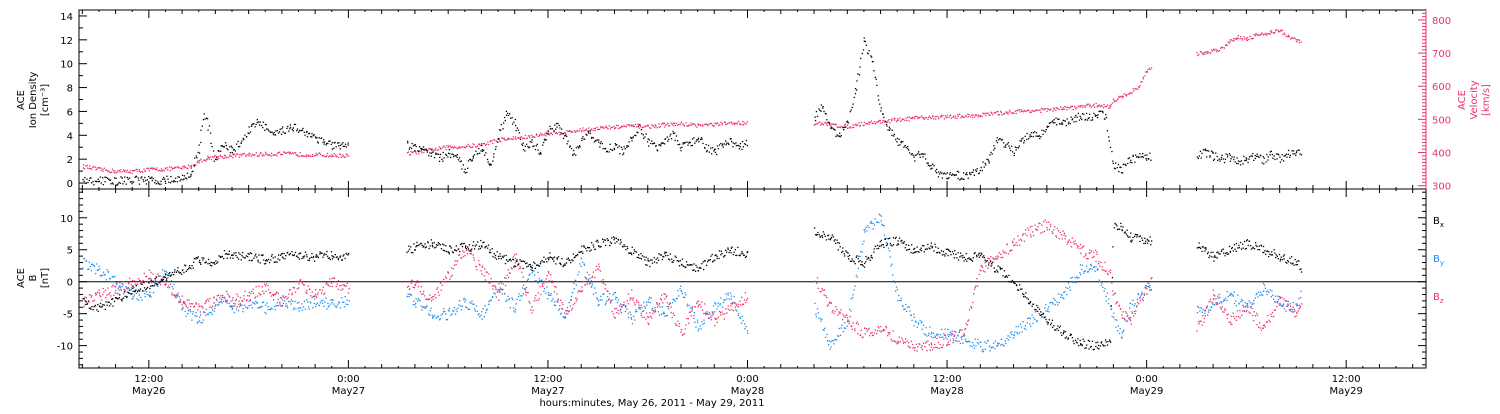  Describe the element at coordinates (148, 391) in the screenshot. I see `x-tick-date-0: May26` at that location.